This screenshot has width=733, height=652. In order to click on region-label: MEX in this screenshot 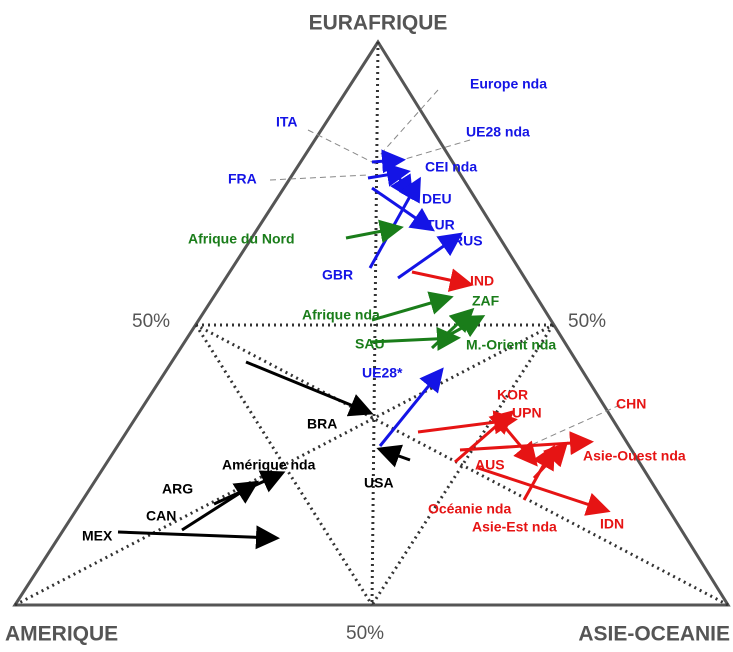, I will do `click(97, 536)`.